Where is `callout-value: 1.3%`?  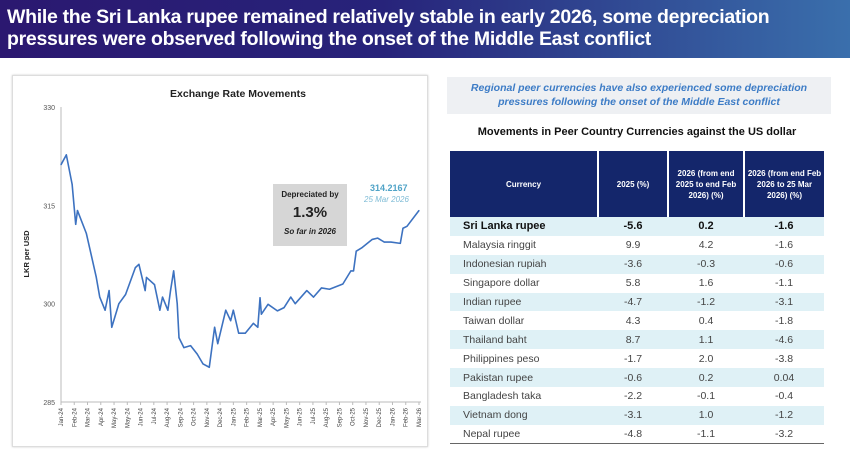
callout-value: 1.3% is located at coordinates (310, 212).